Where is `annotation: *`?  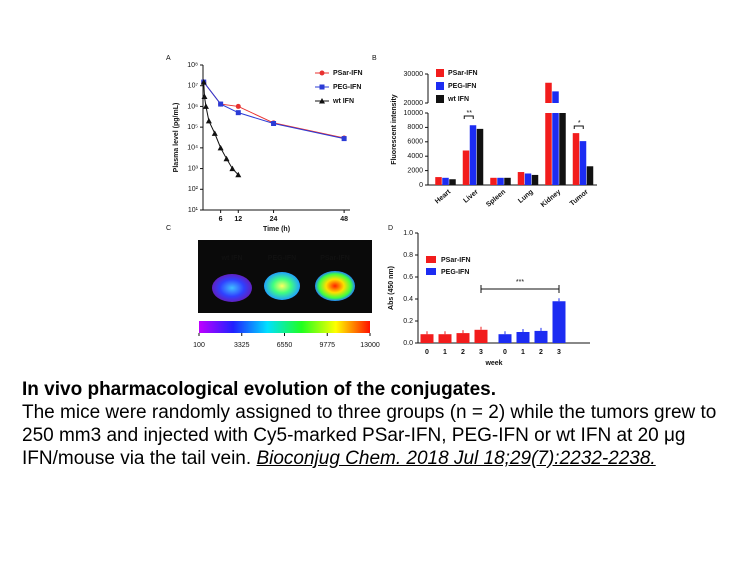 annotation: * is located at coordinates (579, 123).